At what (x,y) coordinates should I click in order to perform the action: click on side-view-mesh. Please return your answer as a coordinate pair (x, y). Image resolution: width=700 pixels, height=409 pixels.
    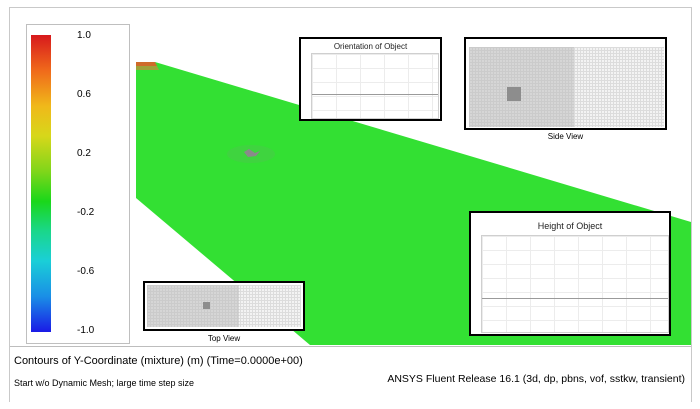
    Looking at the image, I should click on (566, 87).